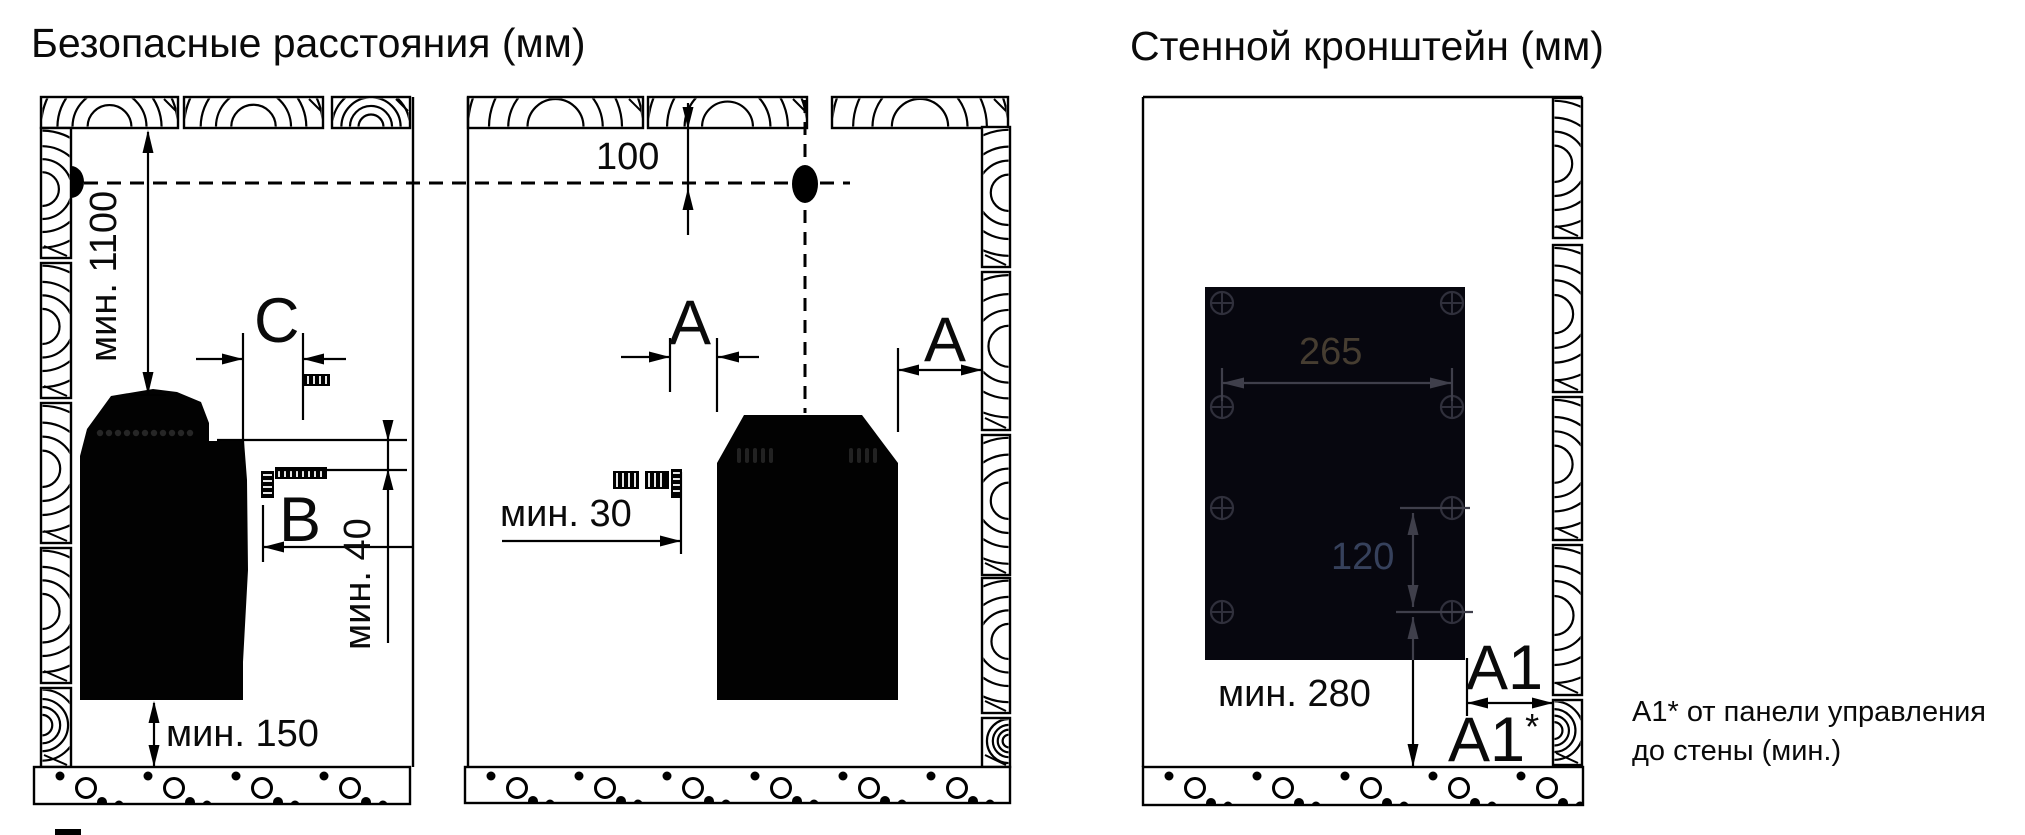 This screenshot has height=835, width=2025. Describe the element at coordinates (68, 832) in the screenshot. I see `cropped-text-fragment` at that location.